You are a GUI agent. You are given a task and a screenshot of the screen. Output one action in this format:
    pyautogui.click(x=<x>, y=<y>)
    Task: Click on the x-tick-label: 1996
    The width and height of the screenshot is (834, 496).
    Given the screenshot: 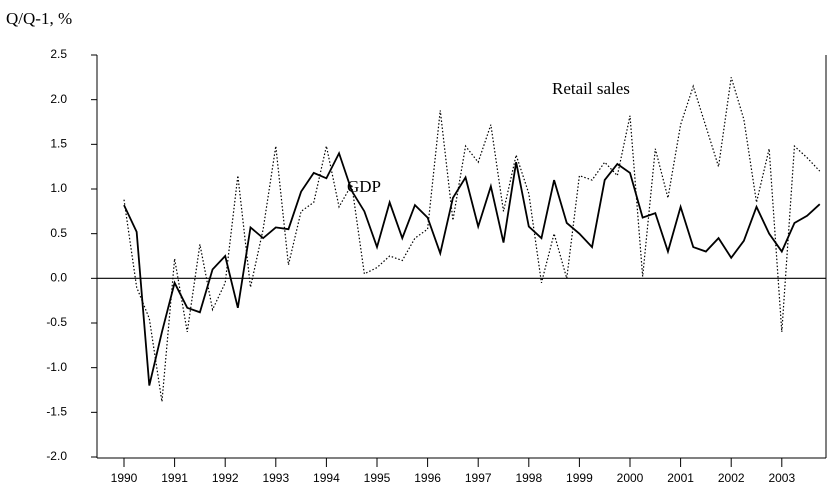 What is the action you would take?
    pyautogui.click(x=427, y=478)
    